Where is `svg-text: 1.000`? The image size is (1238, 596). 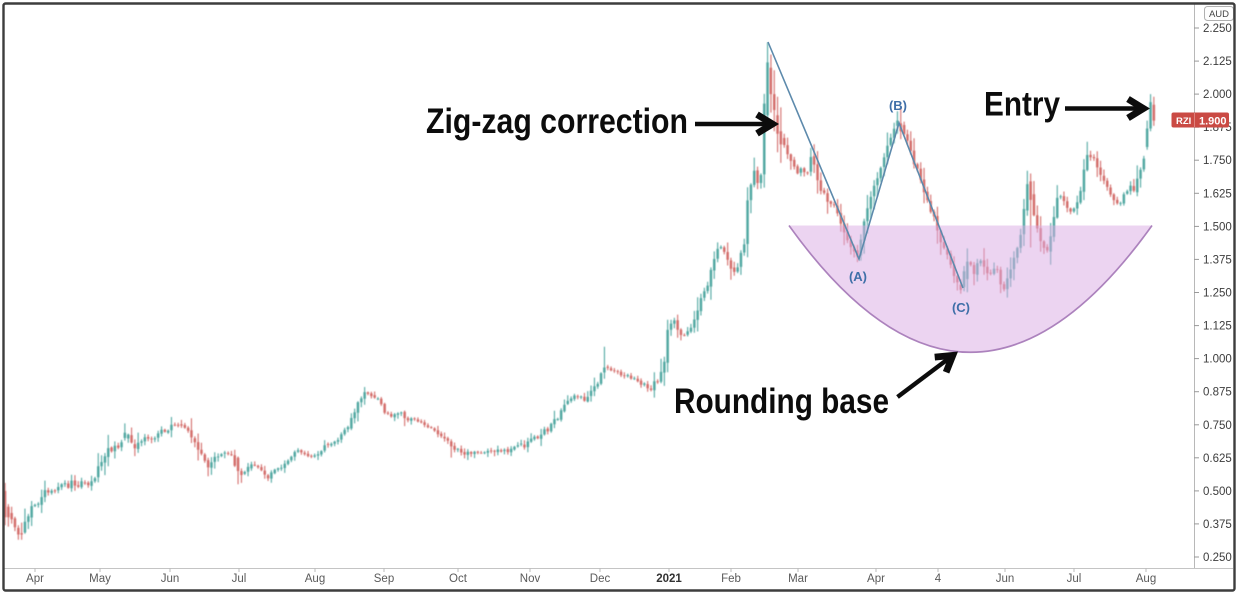 svg-text: 1.000 is located at coordinates (1217, 360).